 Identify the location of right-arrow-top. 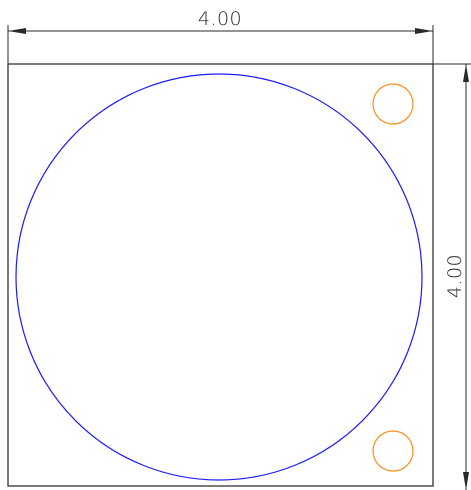
(466, 73).